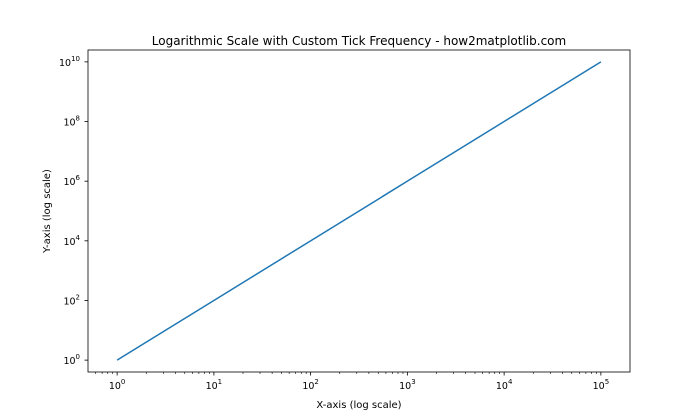 The height and width of the screenshot is (420, 700). I want to click on y-tick-label: 10⁰, so click(71, 360).